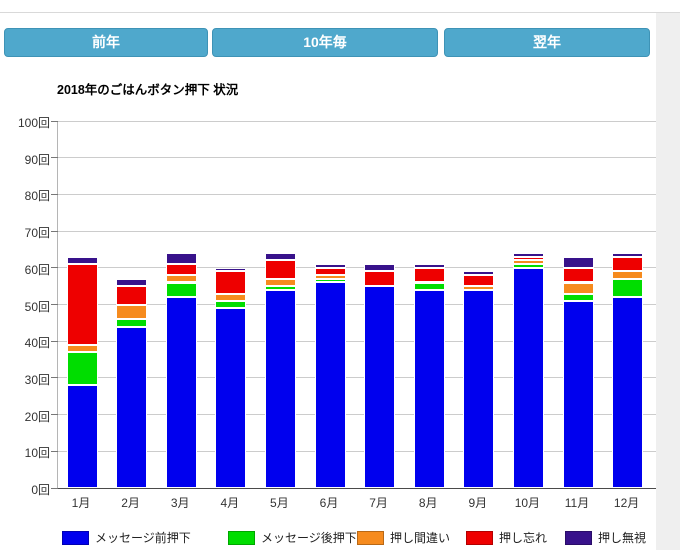 Image resolution: width=680 pixels, height=550 pixels. I want to click on x-category-label: 10月, so click(527, 503).